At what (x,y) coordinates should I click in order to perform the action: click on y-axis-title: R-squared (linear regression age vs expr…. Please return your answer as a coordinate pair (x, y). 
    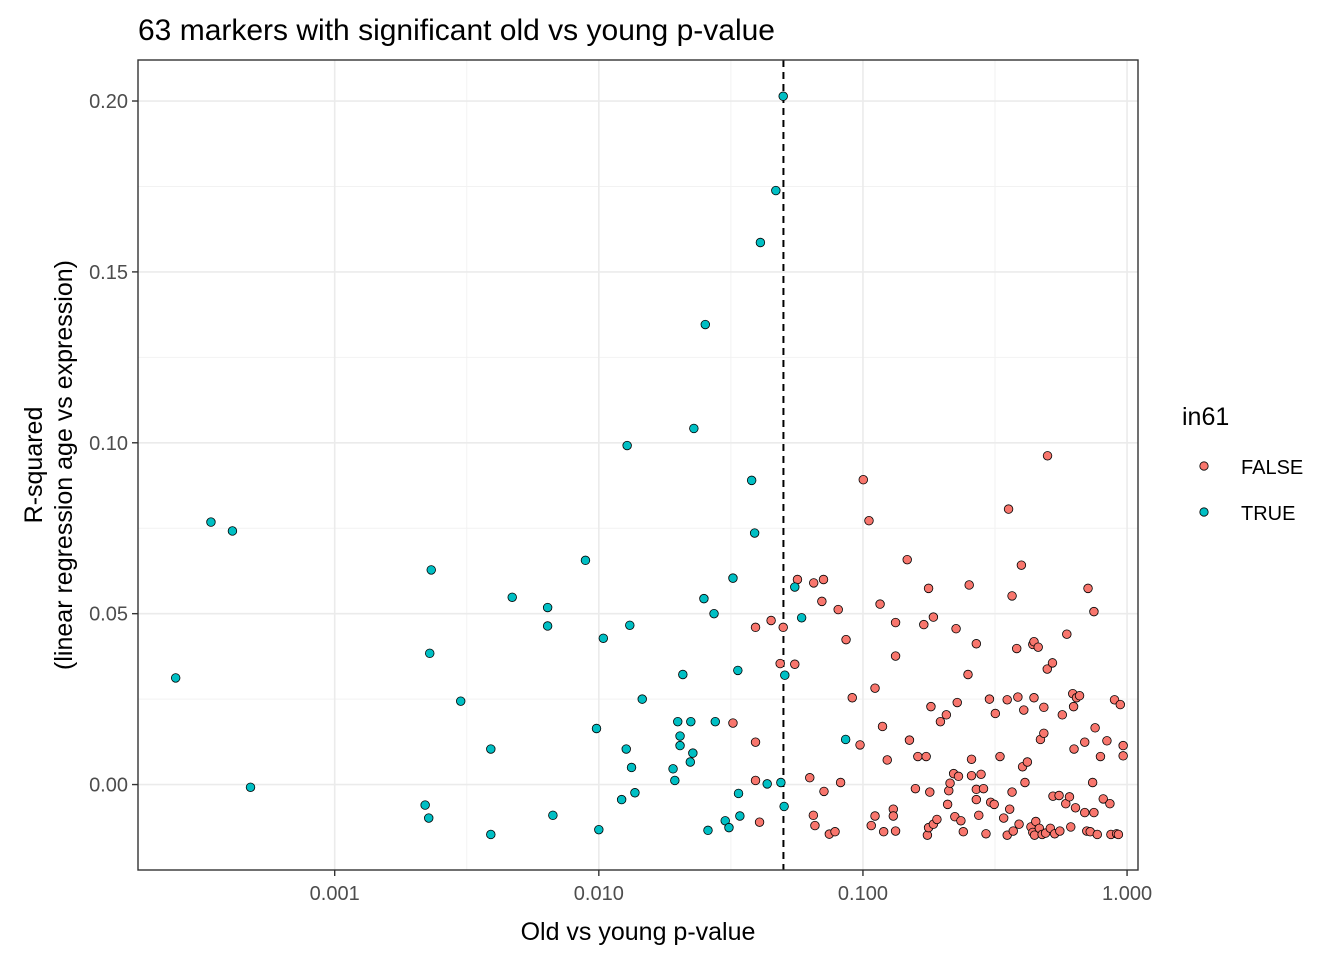
    Looking at the image, I should click on (49, 465).